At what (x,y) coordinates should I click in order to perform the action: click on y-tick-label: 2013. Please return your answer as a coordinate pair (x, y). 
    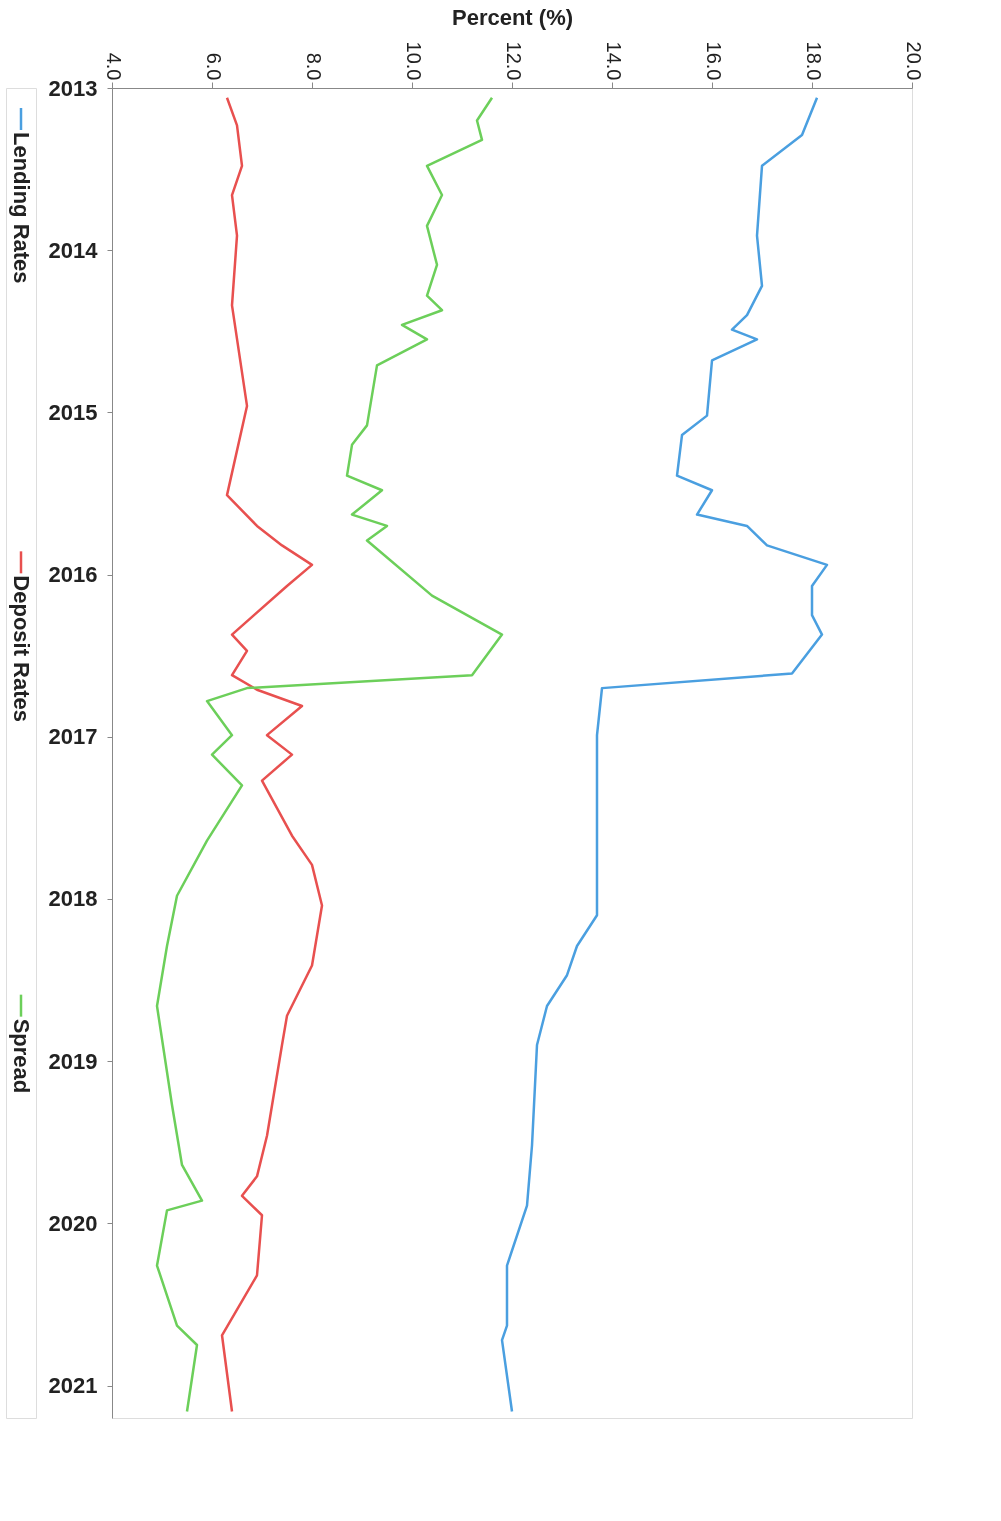
    Looking at the image, I should click on (73, 88).